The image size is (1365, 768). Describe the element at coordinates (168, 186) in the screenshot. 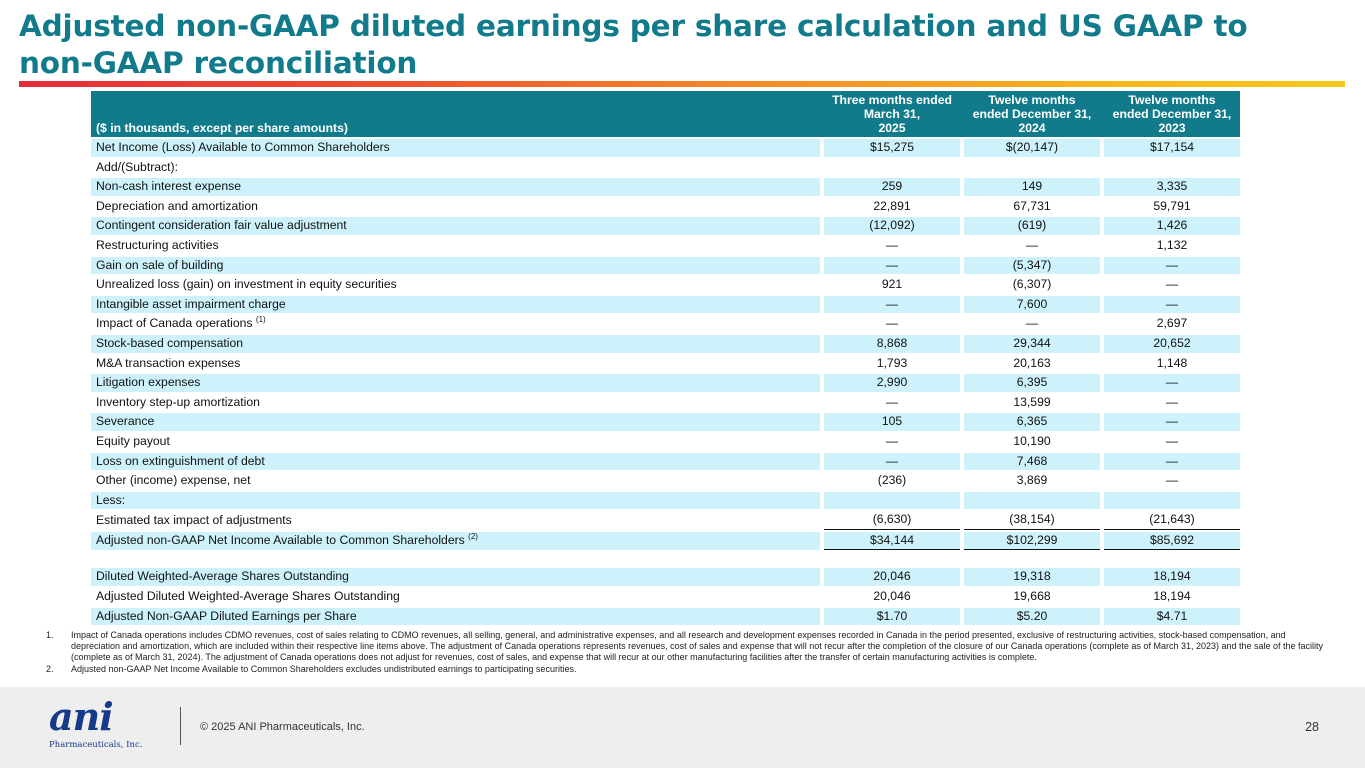

I see `row-label-text: Non-cash interest expense` at that location.